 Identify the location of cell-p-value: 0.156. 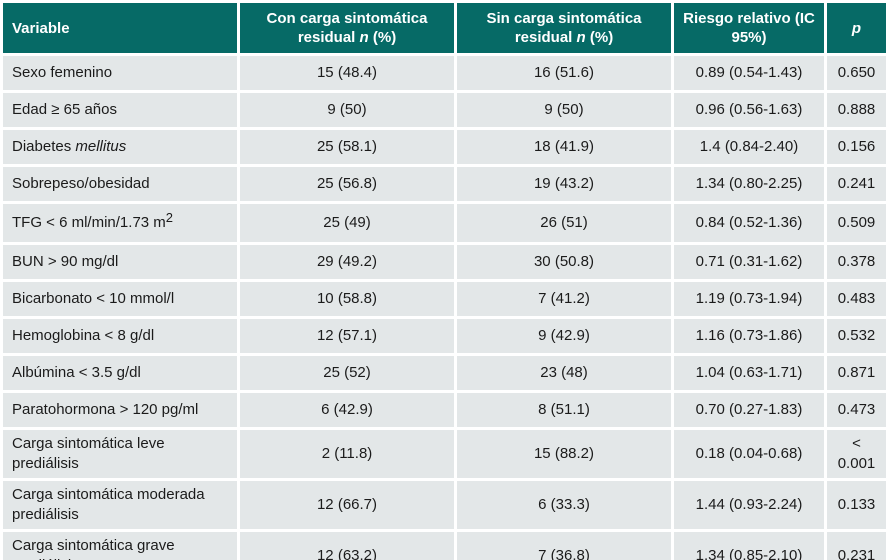
(856, 147).